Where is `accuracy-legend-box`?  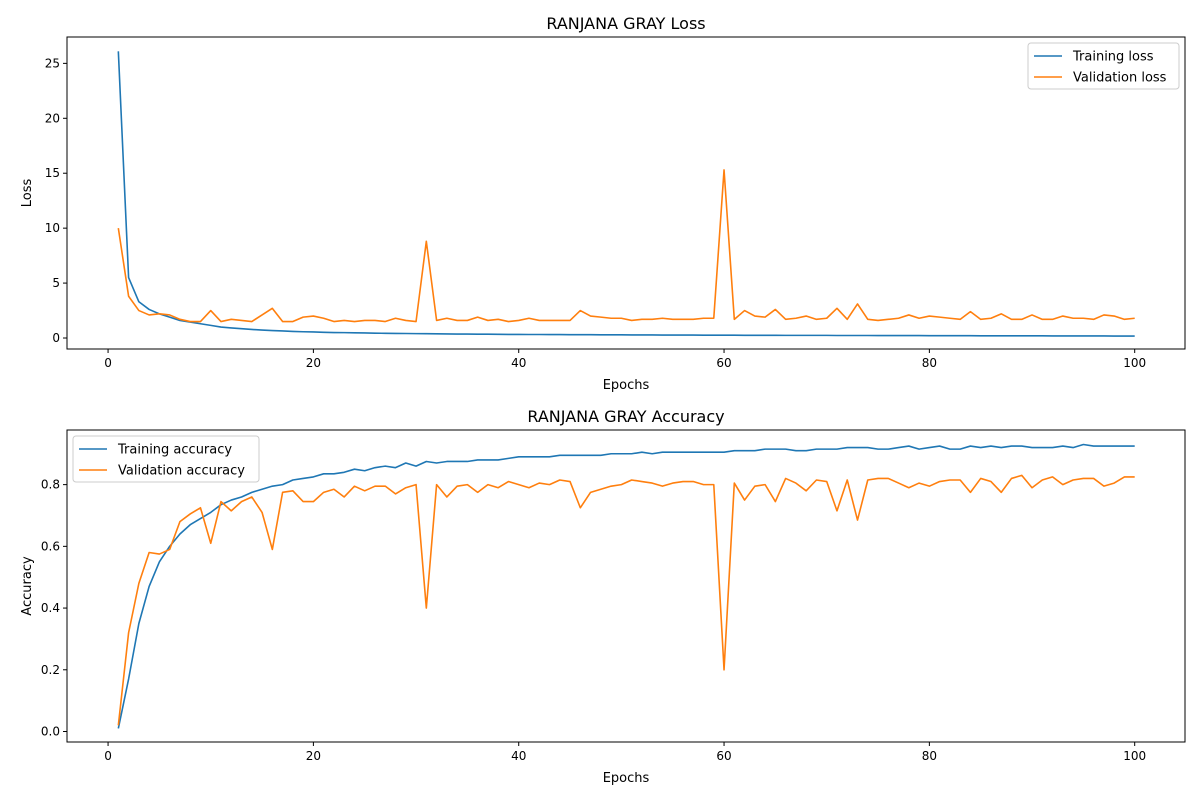 accuracy-legend-box is located at coordinates (166, 459).